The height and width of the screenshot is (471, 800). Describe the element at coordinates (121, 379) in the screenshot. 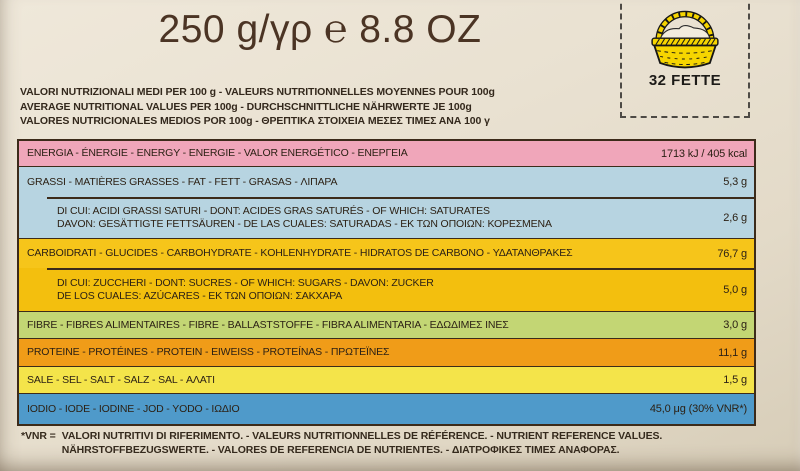

I see `nutrient-label: SALE - SEL - SALT - SALZ - SAL - ΑΛΑΤΙ` at that location.